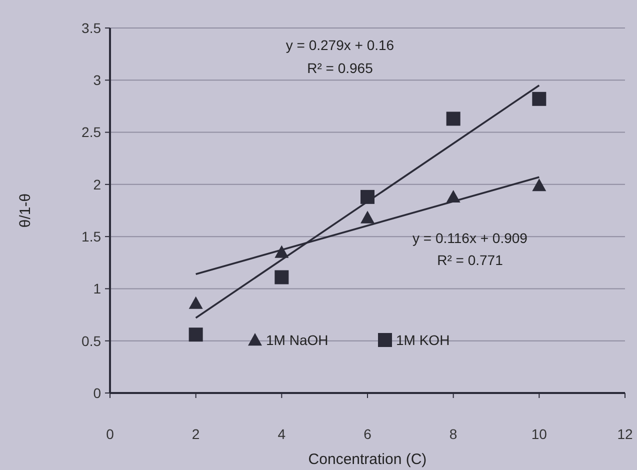  Describe the element at coordinates (282, 434) in the screenshot. I see `x-tick-label: 4` at that location.